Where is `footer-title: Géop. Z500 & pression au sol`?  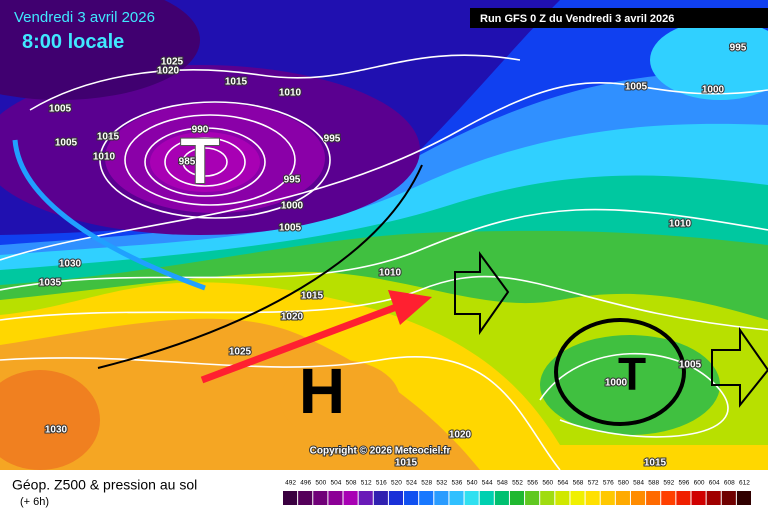 footer-title: Géop. Z500 & pression au sol is located at coordinates (104, 485).